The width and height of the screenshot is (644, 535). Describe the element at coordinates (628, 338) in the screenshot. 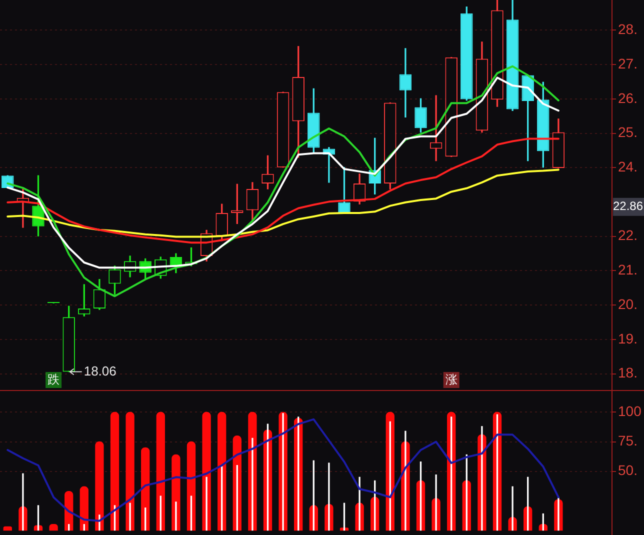

I see `y-tick-label: 19.` at that location.